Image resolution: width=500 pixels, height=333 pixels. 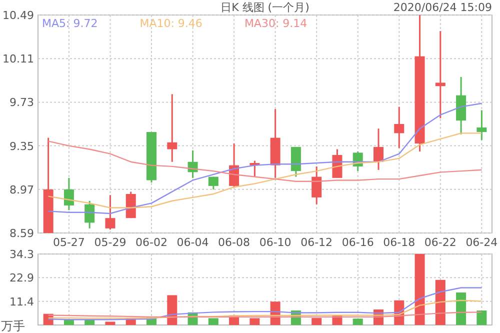 I want to click on y-tick-label: 11.4, so click(x=22, y=301).